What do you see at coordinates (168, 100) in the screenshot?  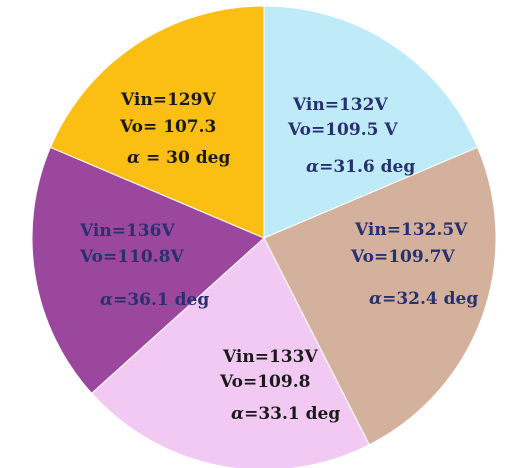 I see `slice-5-vin-label: Vin=129V` at bounding box center [168, 100].